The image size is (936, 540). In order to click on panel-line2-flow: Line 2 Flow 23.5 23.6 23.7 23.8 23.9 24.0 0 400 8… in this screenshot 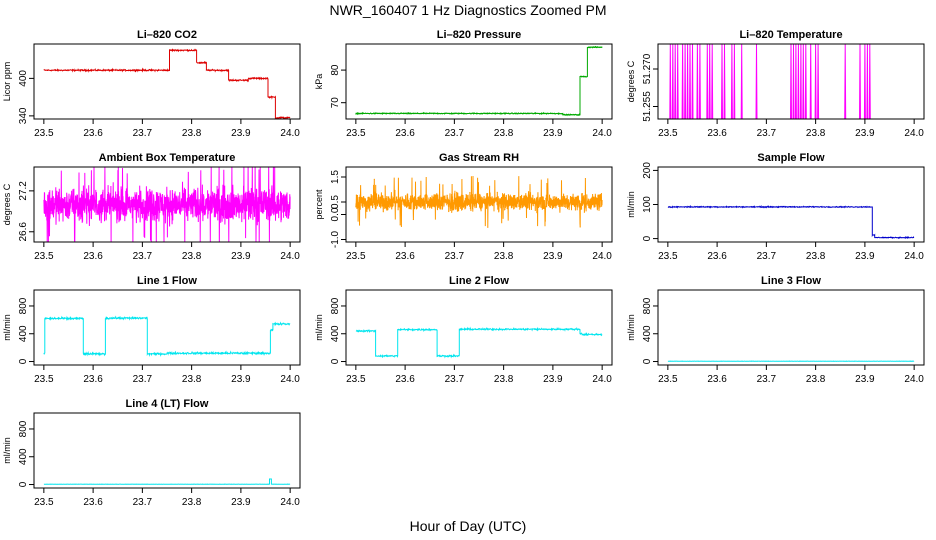, I will do `click(463, 330)`.